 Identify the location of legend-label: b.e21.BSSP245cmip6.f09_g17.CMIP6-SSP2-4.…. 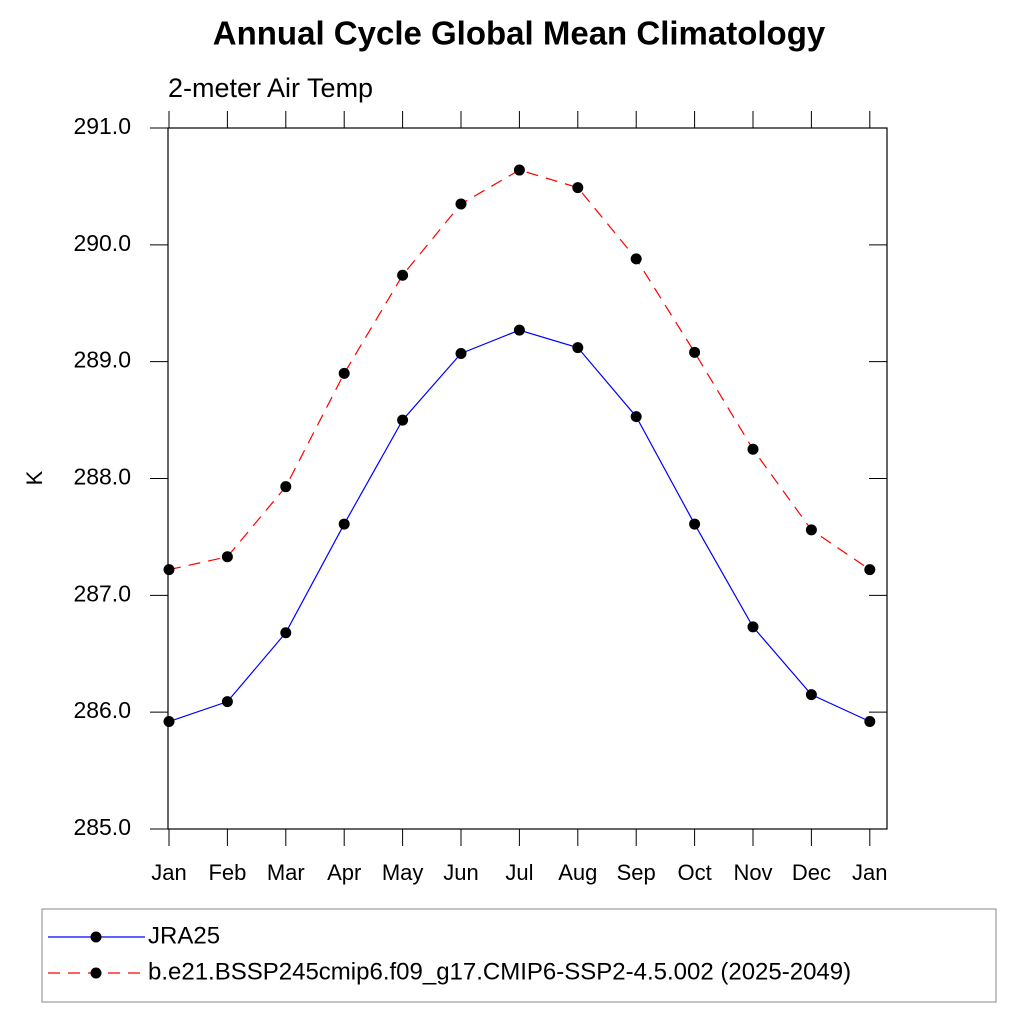
(499, 971).